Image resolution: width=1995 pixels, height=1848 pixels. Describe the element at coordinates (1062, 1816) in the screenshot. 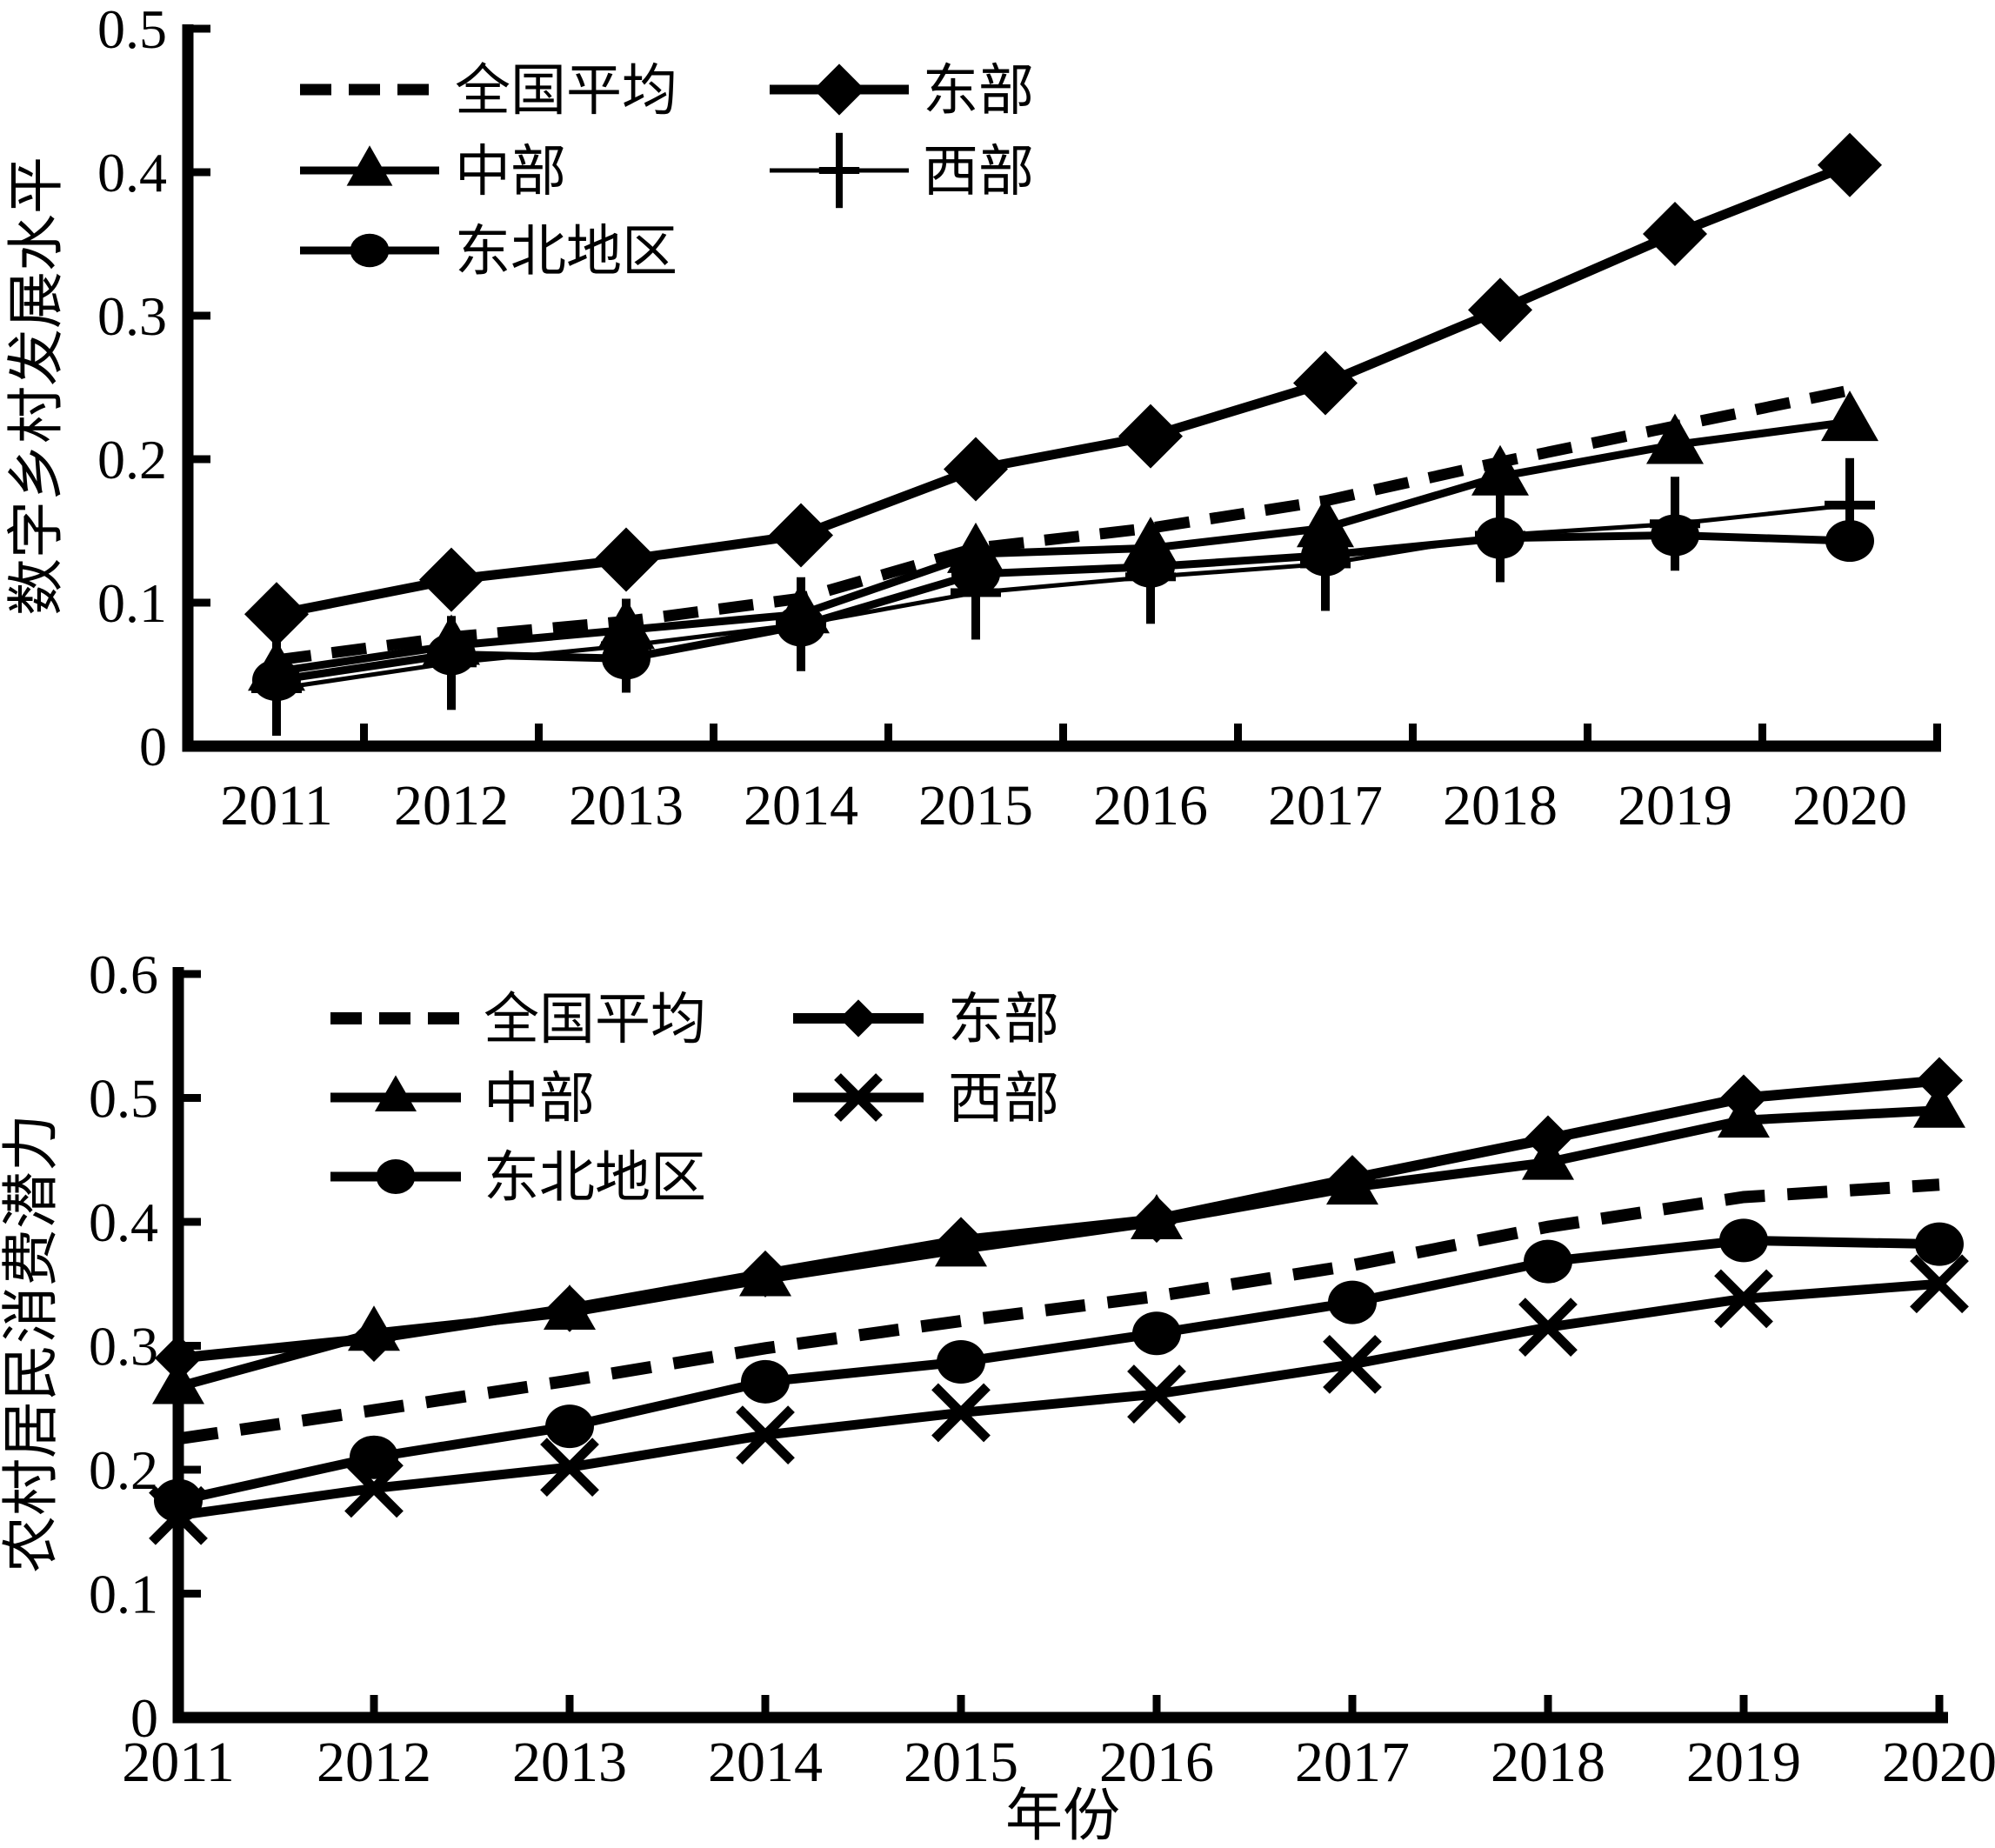

I see `x-axis-title: 年份` at that location.